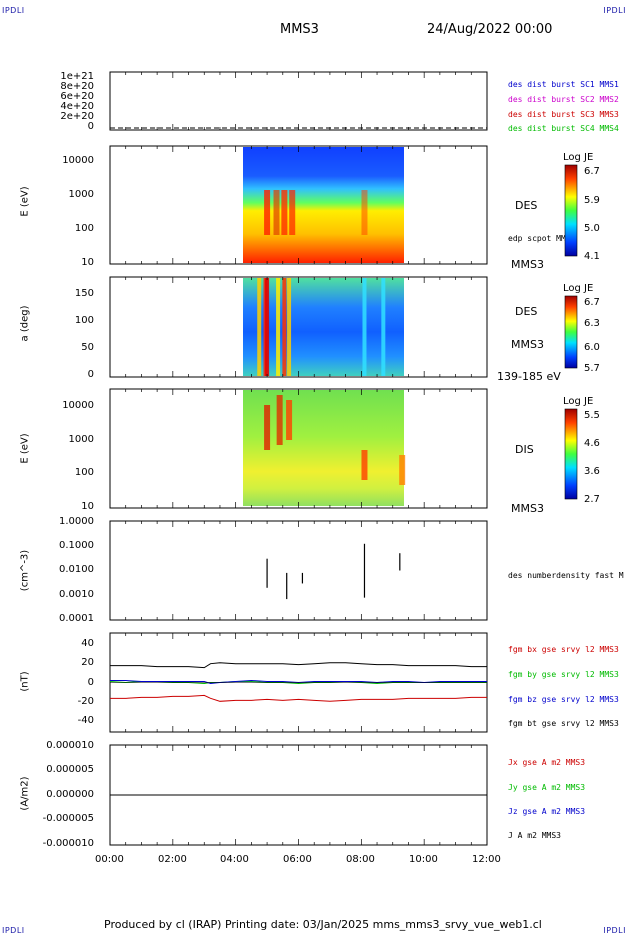  I want to click on ipdli-mark-bottom-left: IPDLI, so click(13, 930).